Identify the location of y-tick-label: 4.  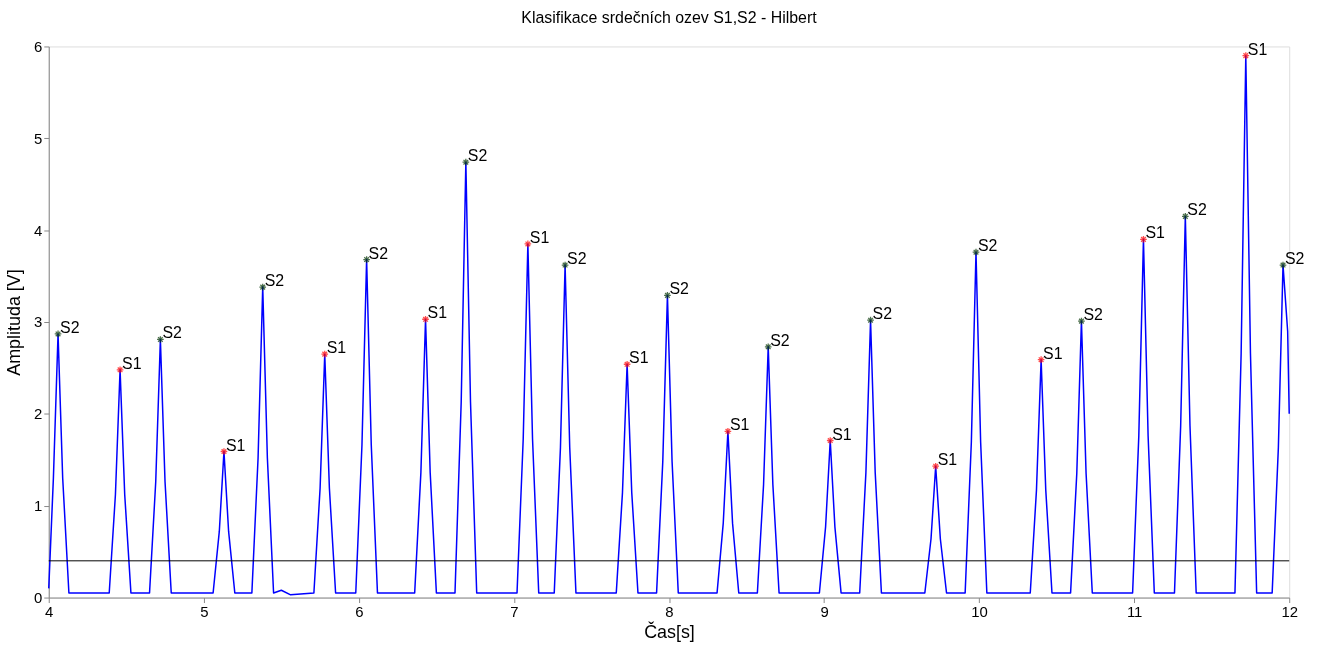
(38, 230).